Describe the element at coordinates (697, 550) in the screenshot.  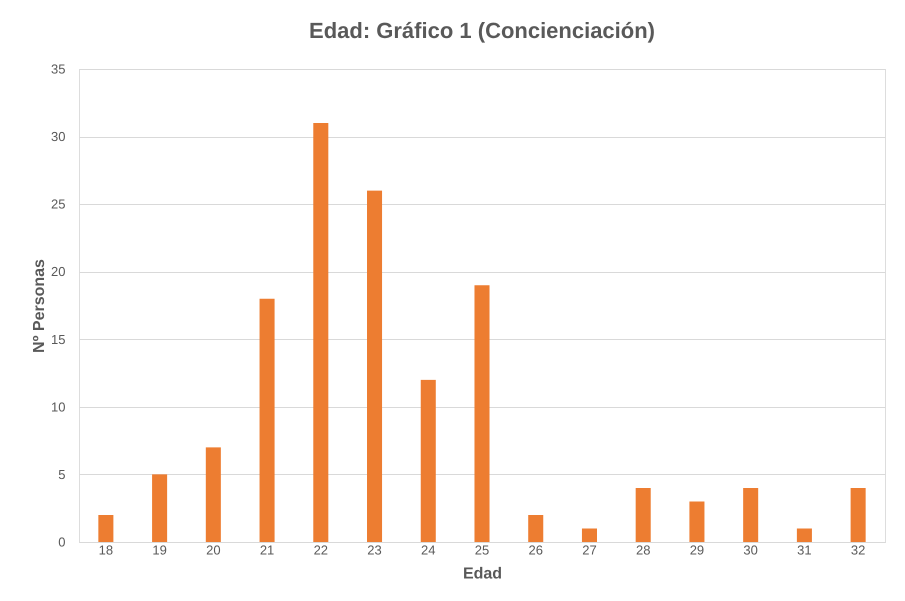
I see `x-tick-label: 29` at that location.